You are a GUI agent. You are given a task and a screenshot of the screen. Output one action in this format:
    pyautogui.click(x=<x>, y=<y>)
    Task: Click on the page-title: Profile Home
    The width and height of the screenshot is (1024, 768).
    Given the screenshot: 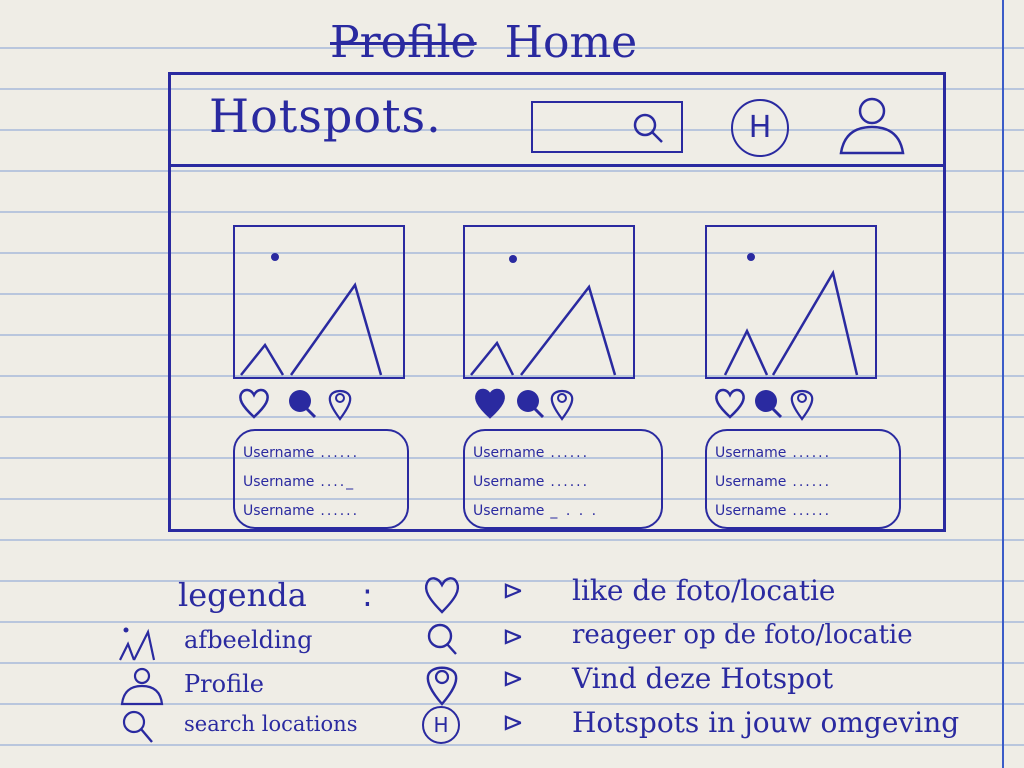 What is the action you would take?
    pyautogui.click(x=550, y=43)
    